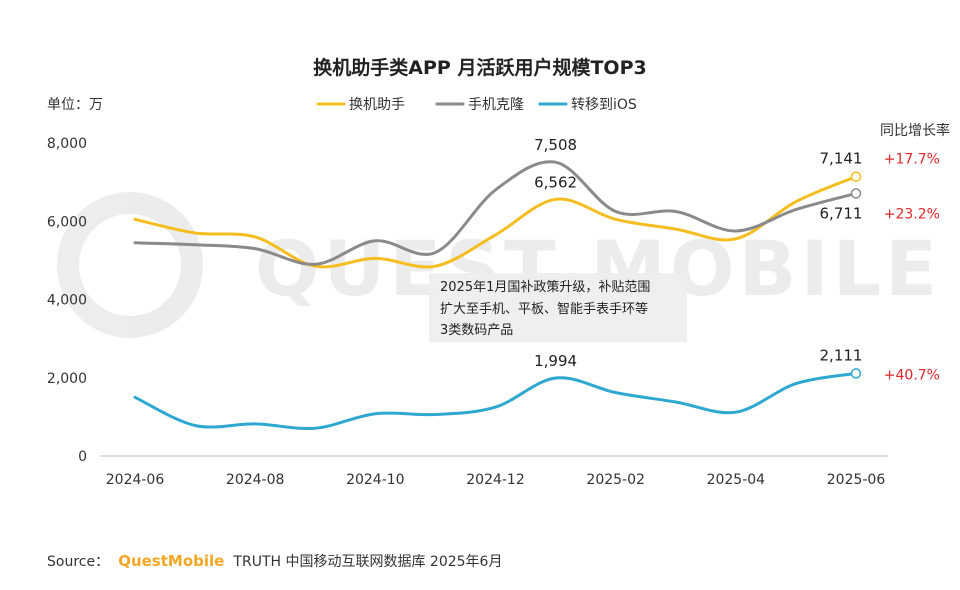 Image resolution: width=960 pixels, height=590 pixels. Describe the element at coordinates (912, 375) in the screenshot. I see `growth-rate: +40.7%` at that location.